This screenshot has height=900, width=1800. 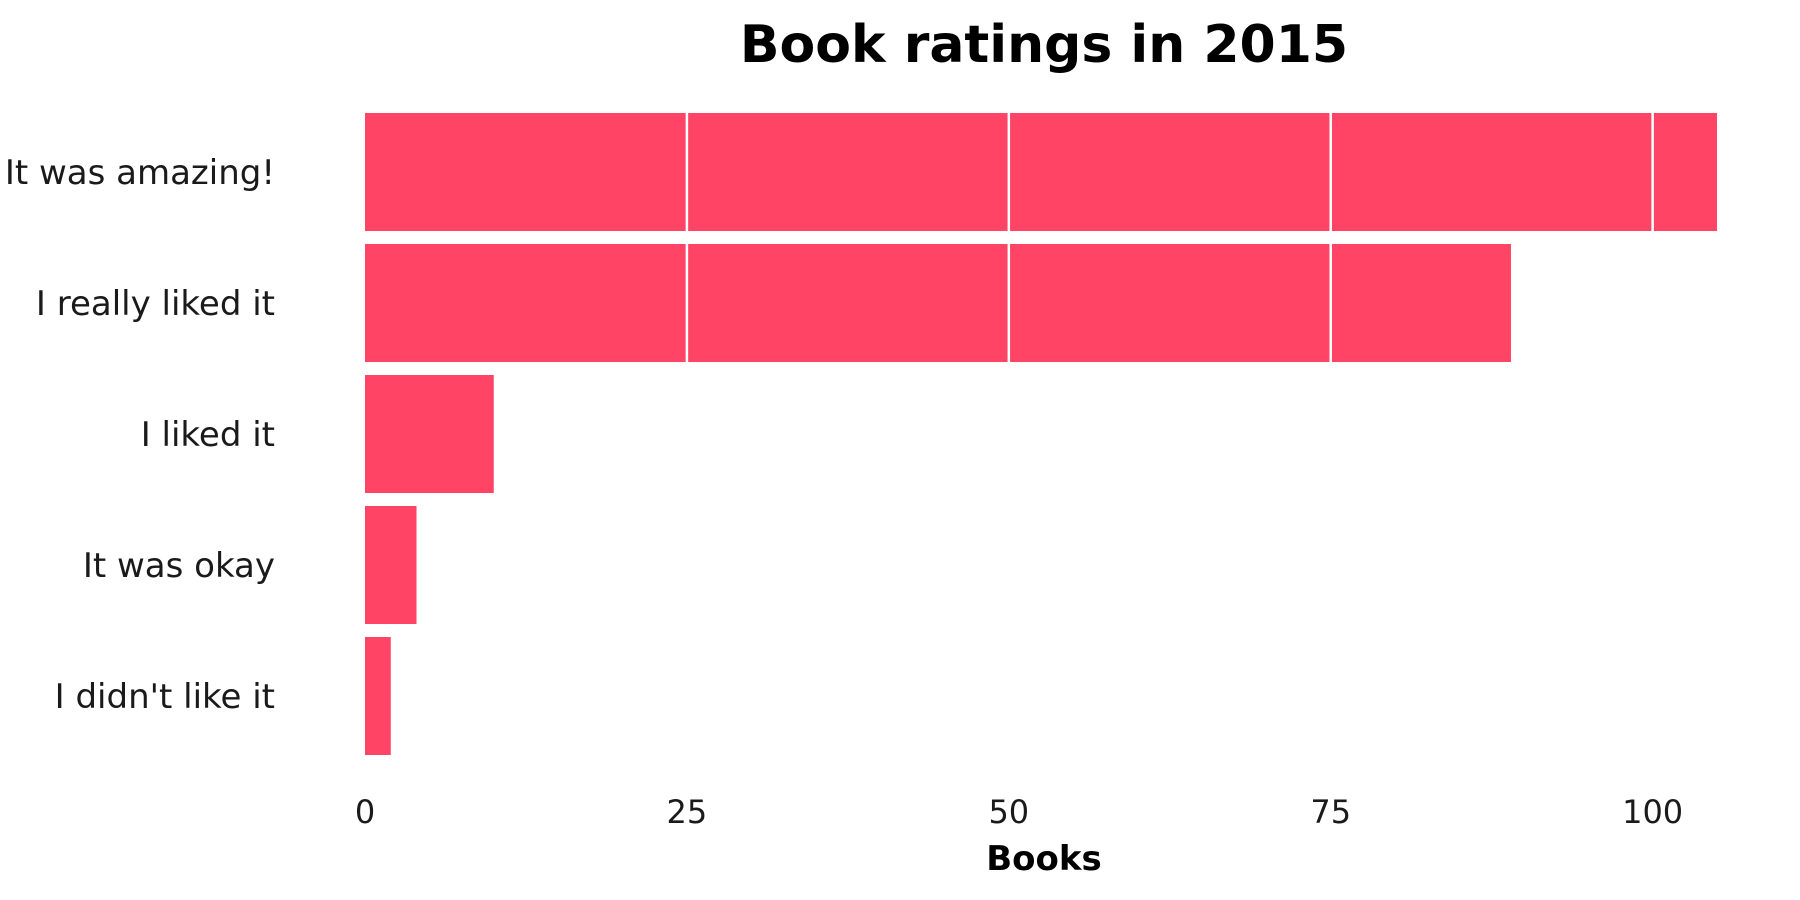 I want to click on x-axis-ticks: 0 25 50 75 100, so click(x=1019, y=812).